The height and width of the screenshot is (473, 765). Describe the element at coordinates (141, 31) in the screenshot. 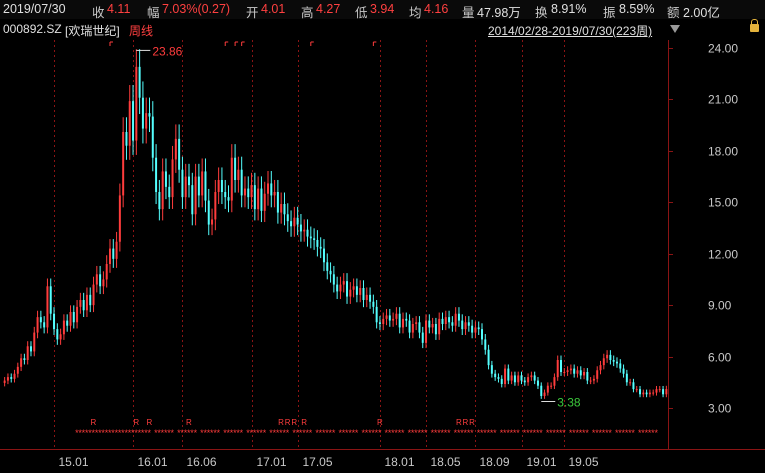

I see `period-selector: 周线` at that location.